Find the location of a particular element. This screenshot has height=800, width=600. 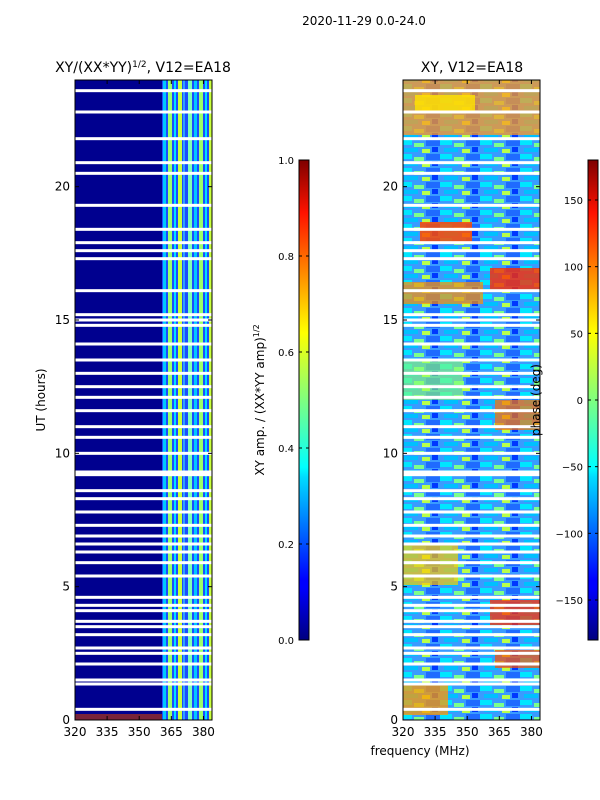

x-tick-label: 320 is located at coordinates (403, 732).